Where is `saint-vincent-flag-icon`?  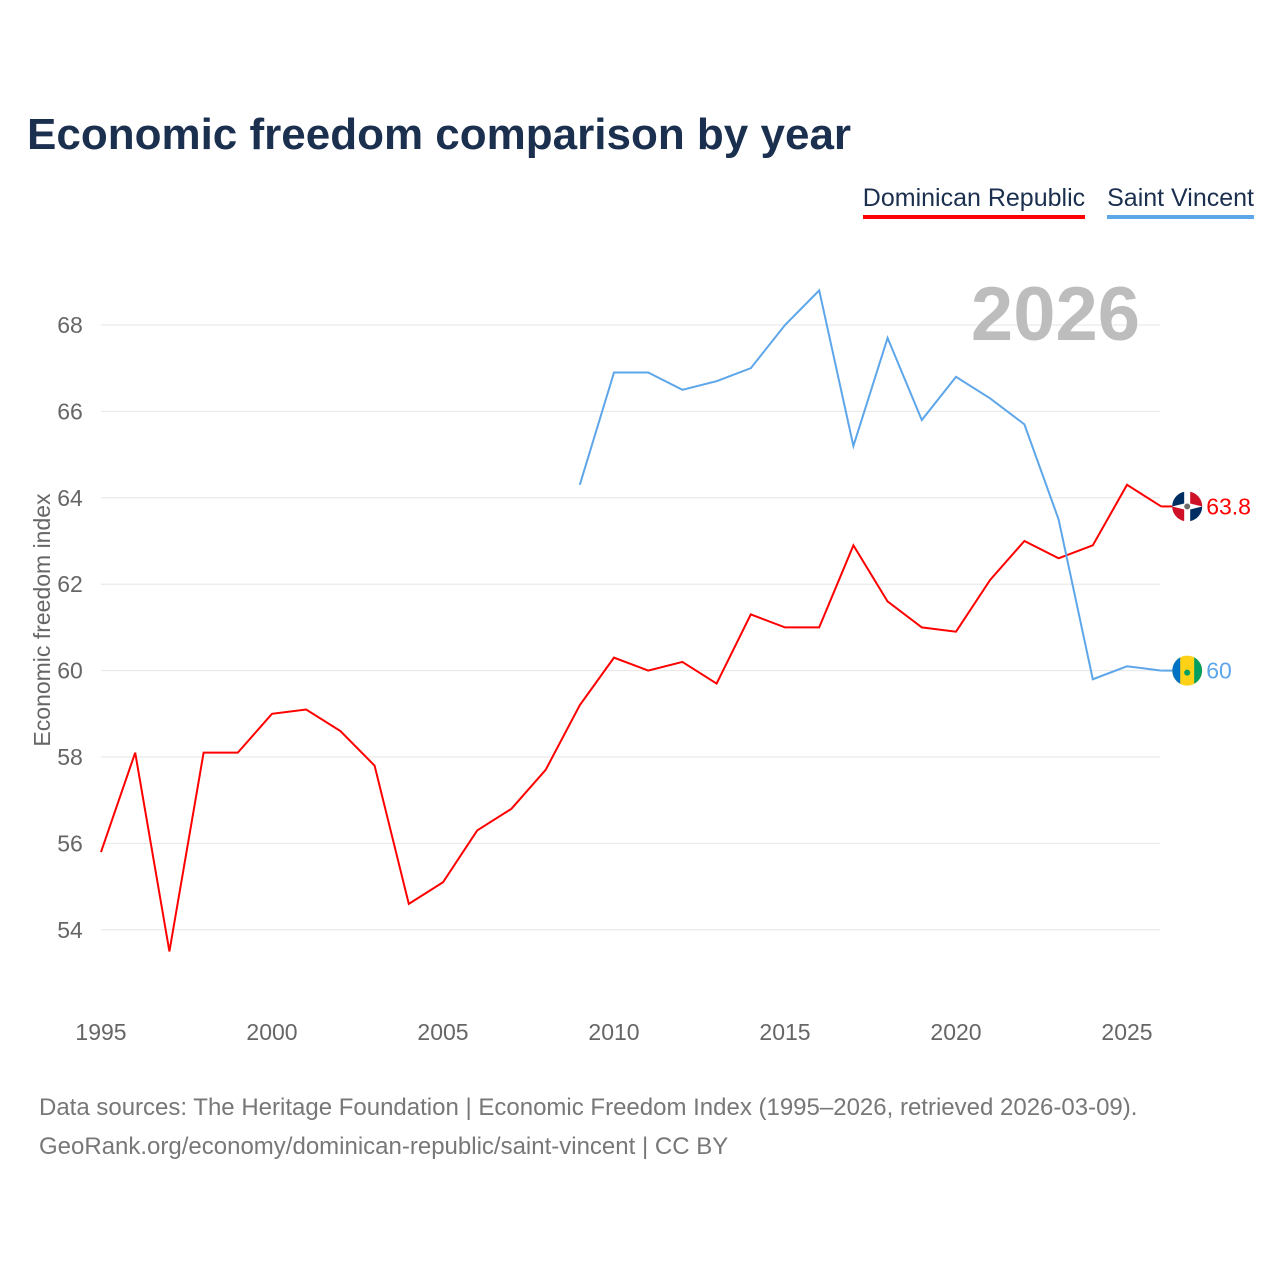 saint-vincent-flag-icon is located at coordinates (1187, 670).